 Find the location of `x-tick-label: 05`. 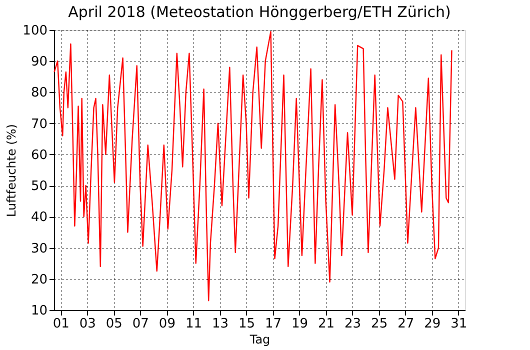

x-tick-label: 05 is located at coordinates (114, 324).